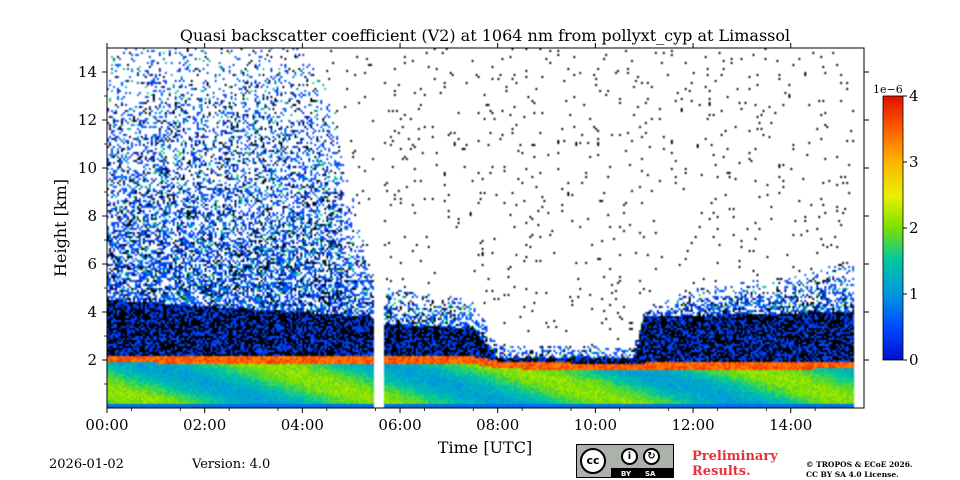  I want to click on y-tick-label: 4, so click(92, 312).